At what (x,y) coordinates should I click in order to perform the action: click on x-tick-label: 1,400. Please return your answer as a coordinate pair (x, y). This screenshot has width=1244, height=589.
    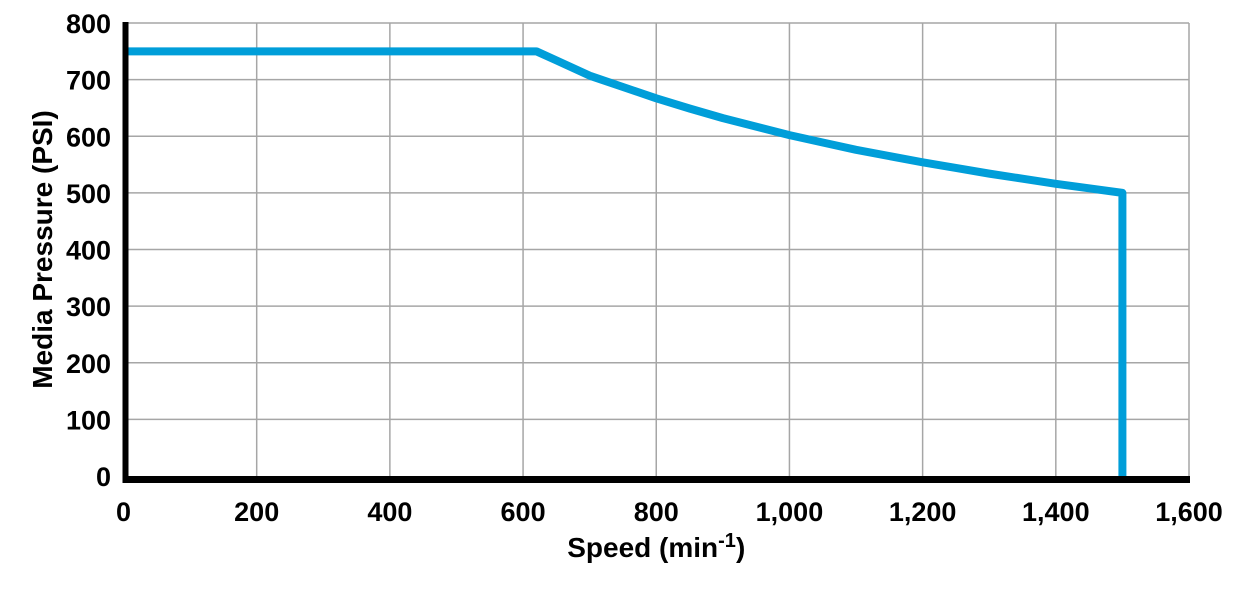
    Looking at the image, I should click on (1056, 512).